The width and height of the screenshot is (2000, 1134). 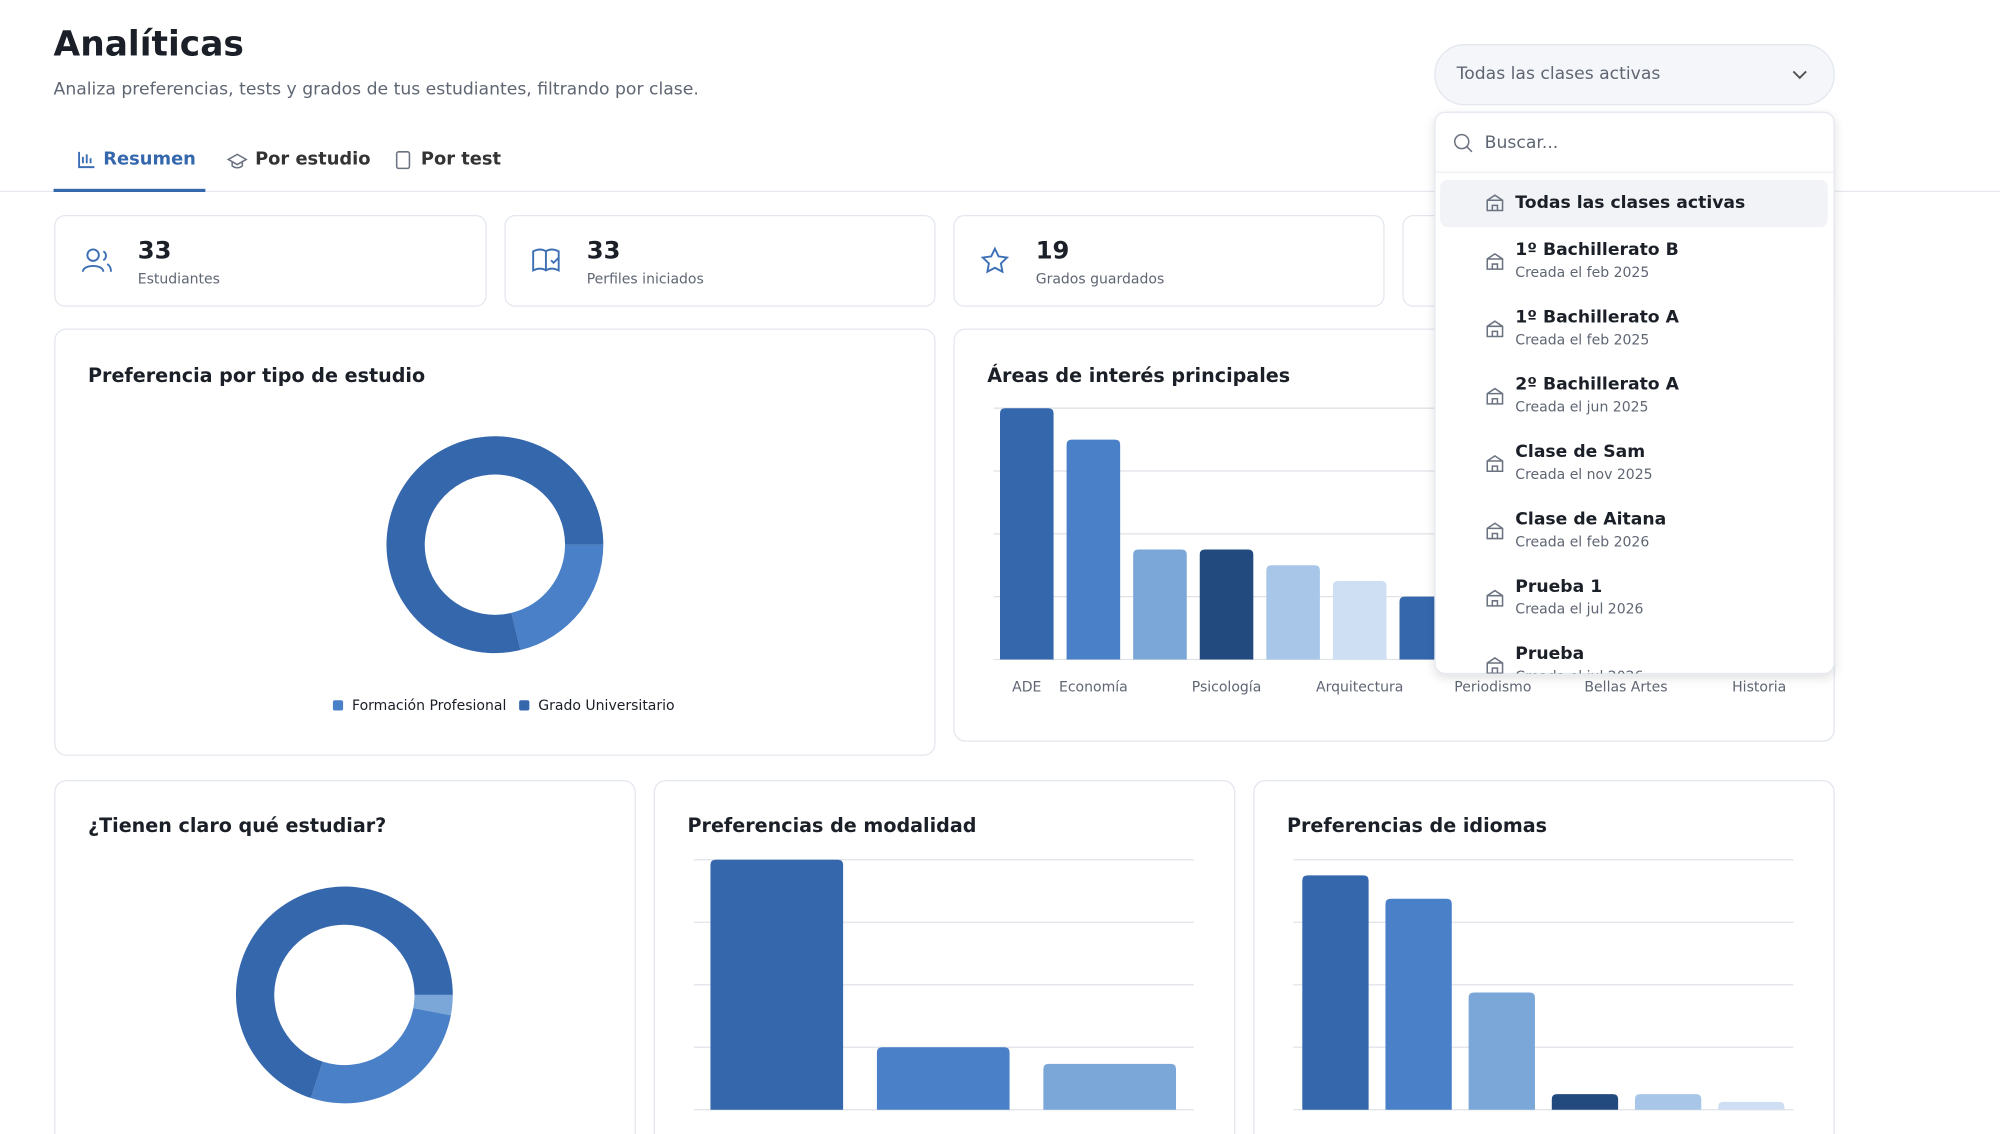 I want to click on x-tick-label: ADE, so click(x=1026, y=688).